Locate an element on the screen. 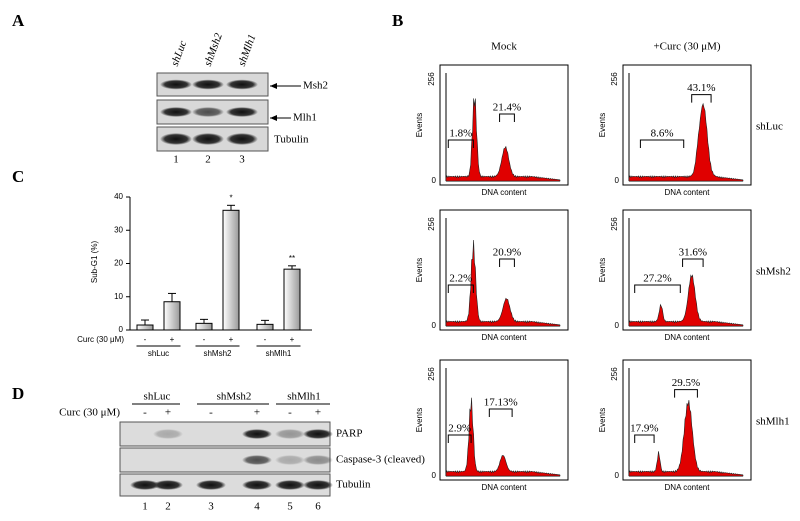 This screenshot has width=800, height=521. percent-label: 31.6% is located at coordinates (693, 253).